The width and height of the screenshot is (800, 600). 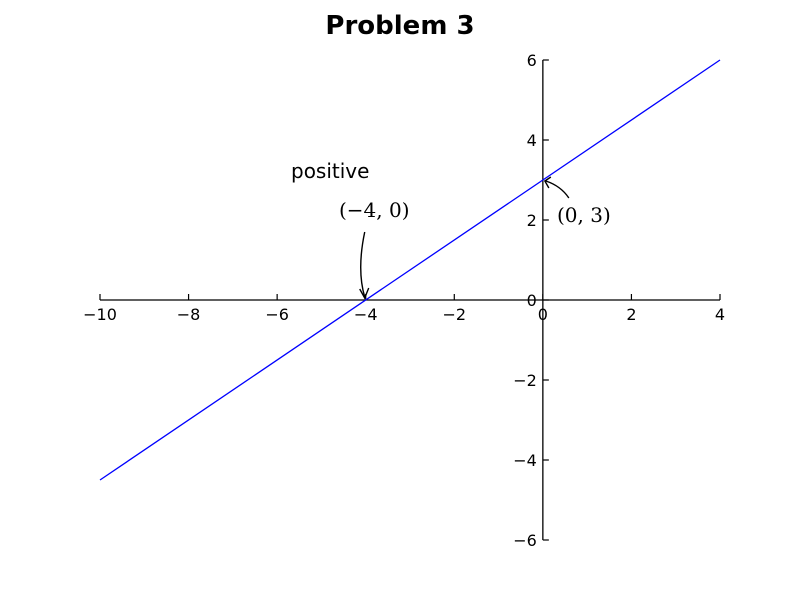 What do you see at coordinates (557, 189) in the screenshot?
I see `annotation-y-intercept-arrow` at bounding box center [557, 189].